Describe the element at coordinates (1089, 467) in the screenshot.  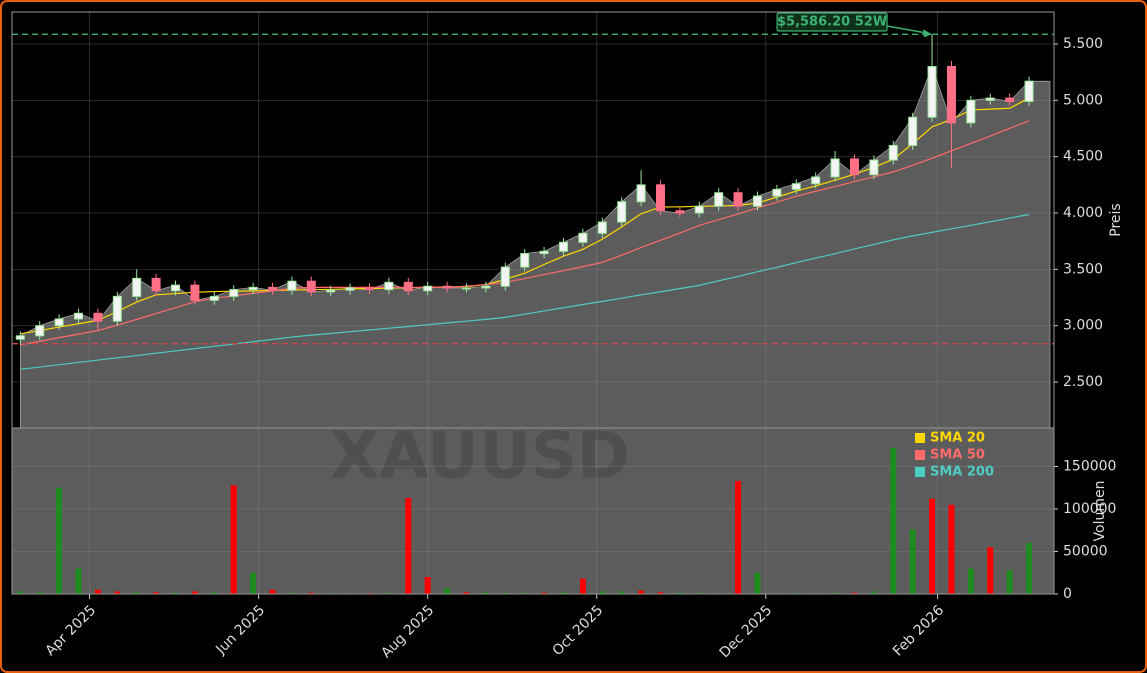
I see `volume-tick-label: 150000` at that location.